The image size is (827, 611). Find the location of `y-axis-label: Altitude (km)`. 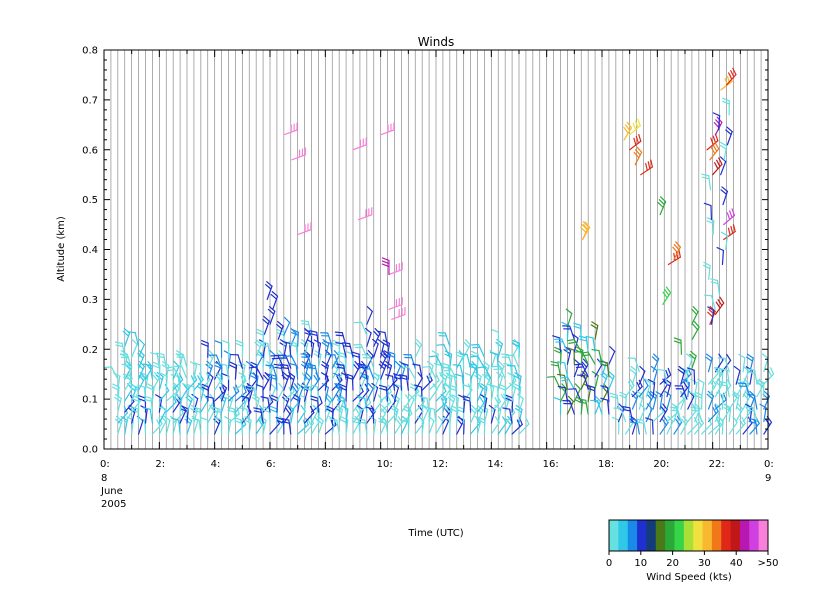

y-axis-label: Altitude (km) is located at coordinates (61, 249).